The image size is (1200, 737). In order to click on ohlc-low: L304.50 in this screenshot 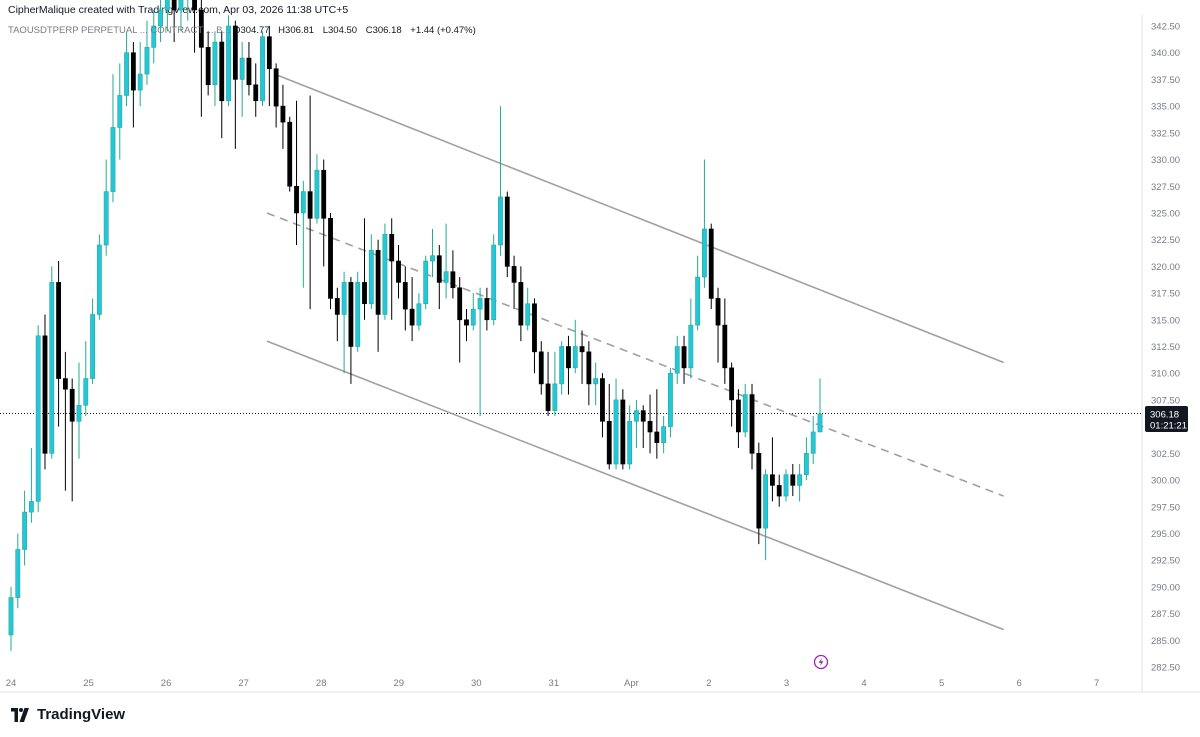, I will do `click(340, 30)`.